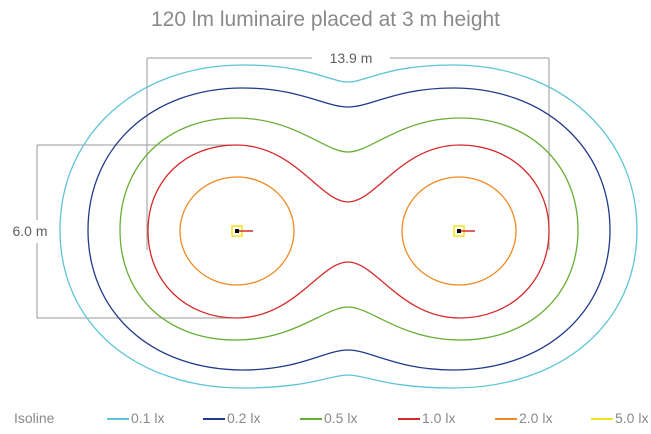 The image size is (651, 434). I want to click on legend-item: 0.5 lx, so click(328, 418).